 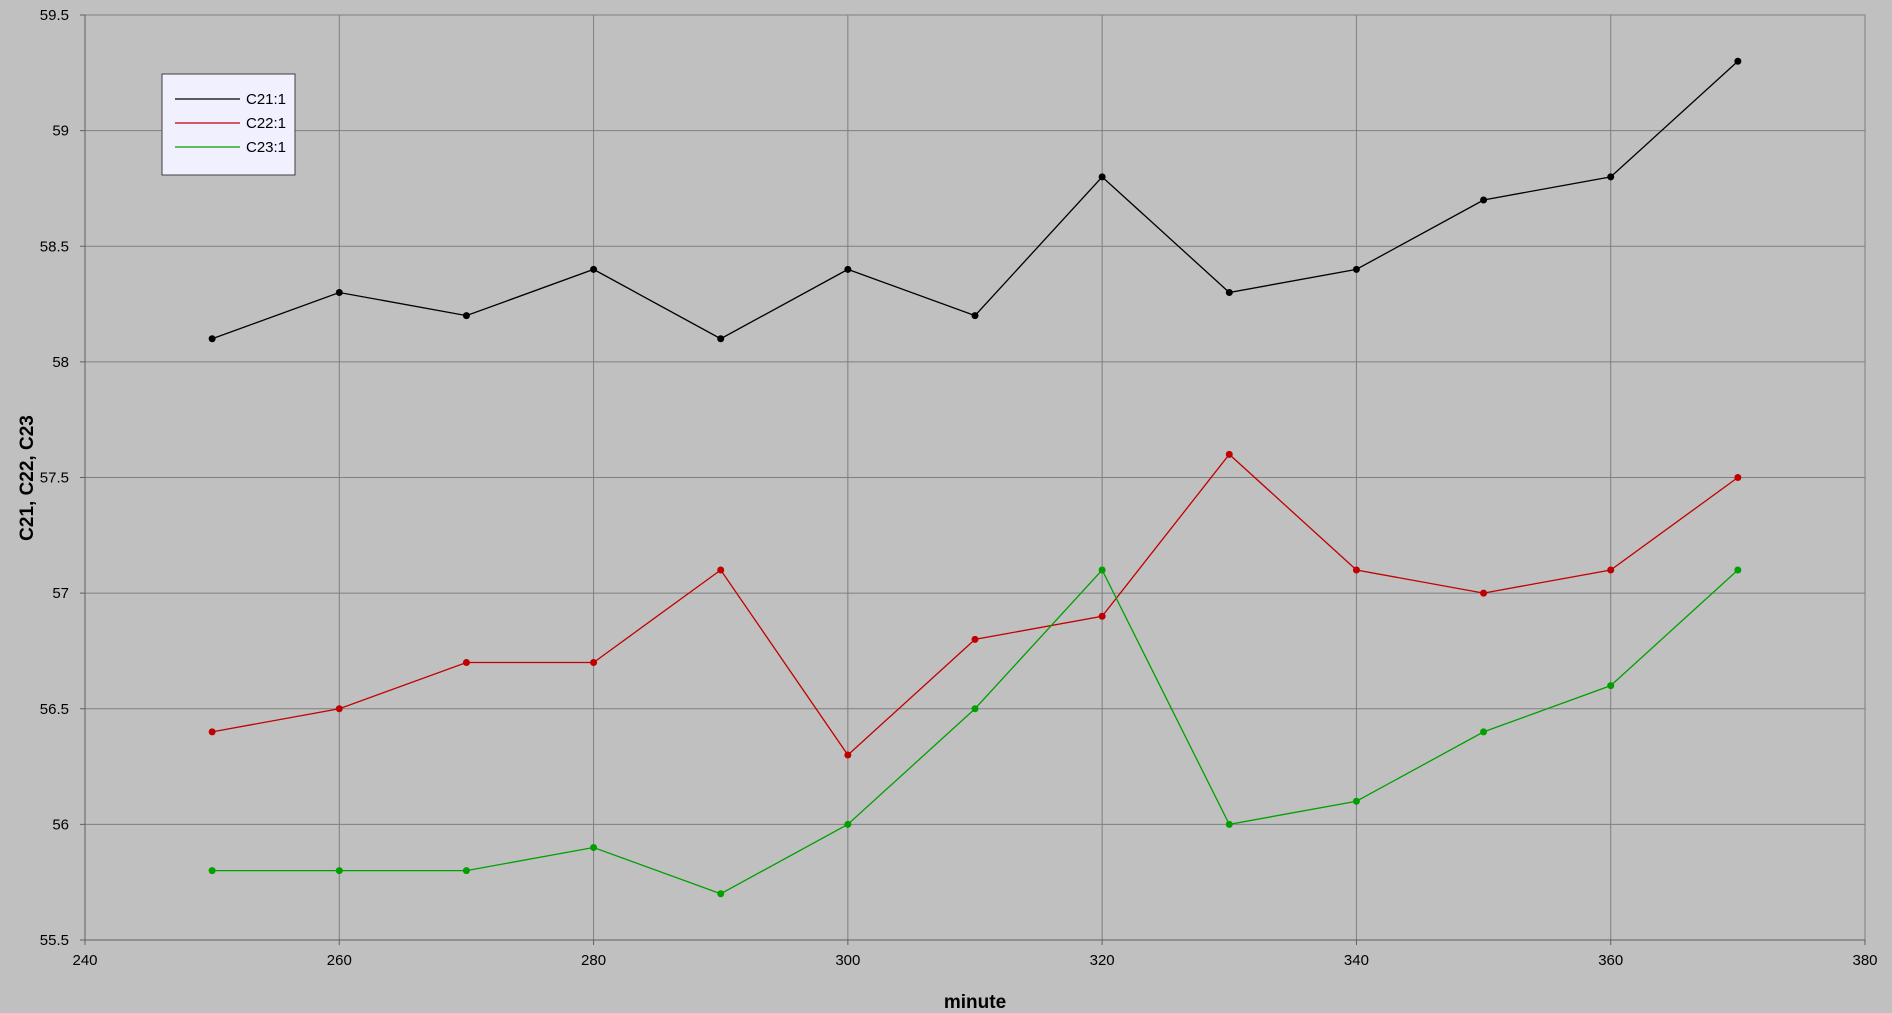 What do you see at coordinates (54, 709) in the screenshot?
I see `y-tick-label: 56.5` at bounding box center [54, 709].